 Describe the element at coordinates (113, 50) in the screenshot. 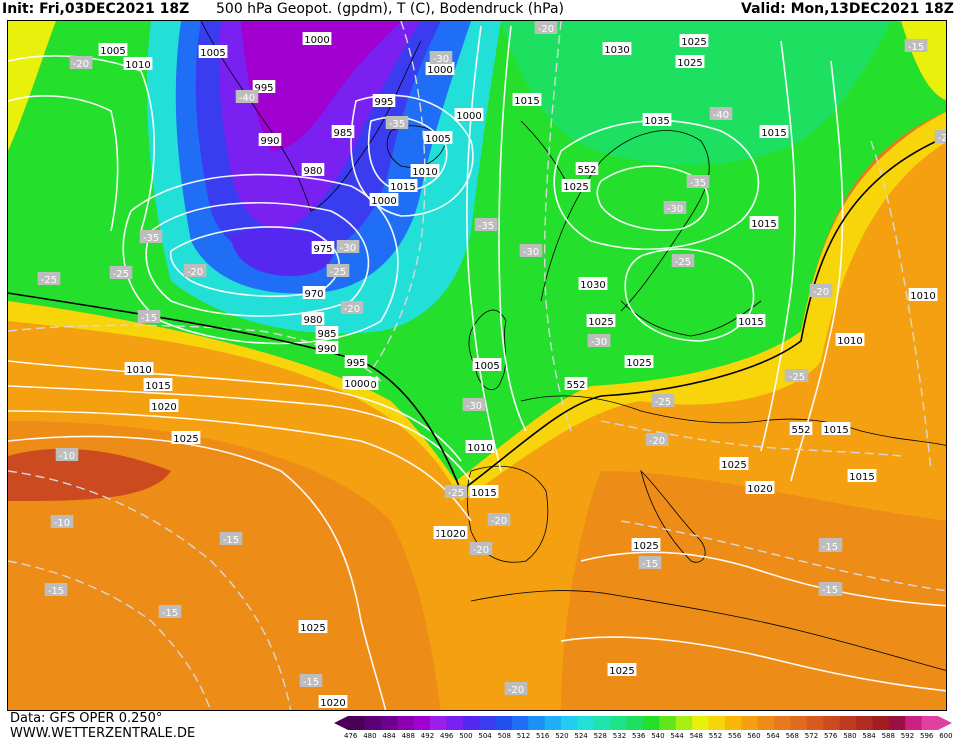

I see `pressure-label: 1005` at that location.